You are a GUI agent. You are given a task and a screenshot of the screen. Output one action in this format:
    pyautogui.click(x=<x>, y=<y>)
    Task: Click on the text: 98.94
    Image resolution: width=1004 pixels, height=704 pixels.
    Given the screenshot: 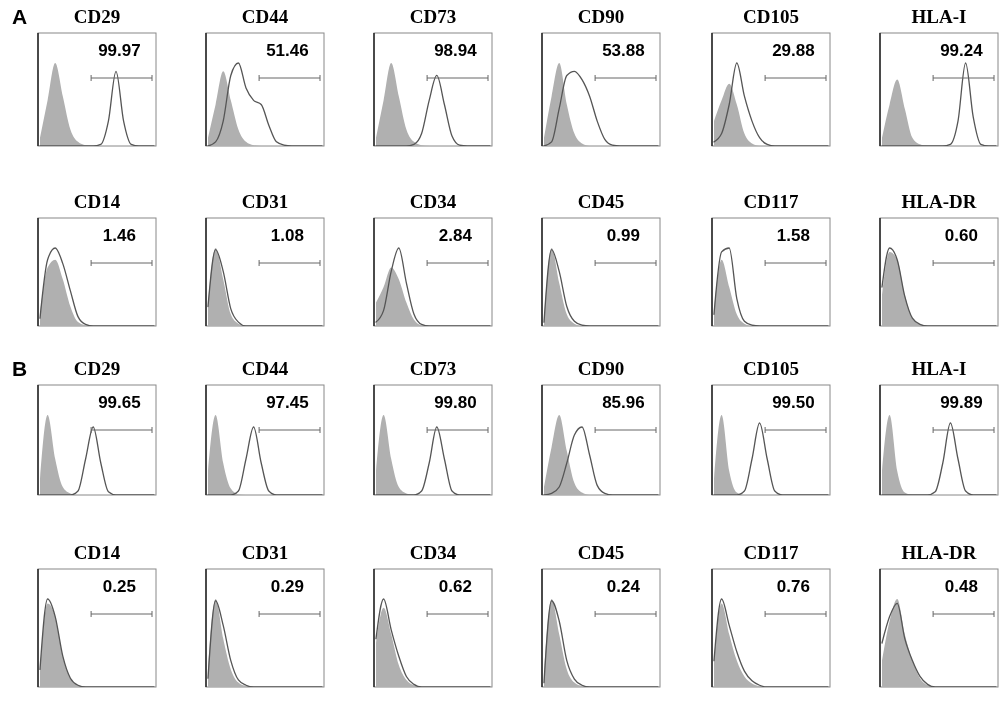 What is the action you would take?
    pyautogui.click(x=456, y=50)
    